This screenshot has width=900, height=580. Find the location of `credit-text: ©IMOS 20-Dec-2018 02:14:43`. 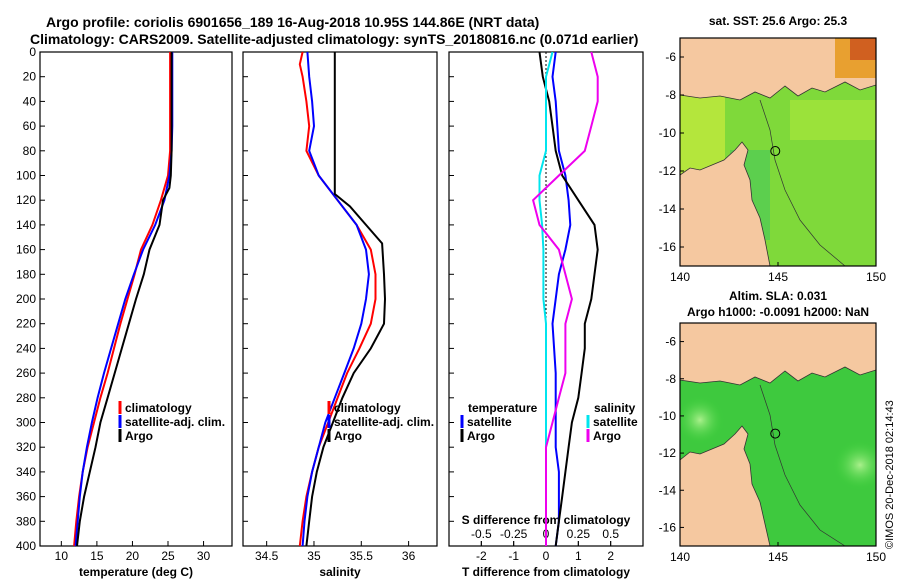

credit-text: ©IMOS 20-Dec-2018 02:14:43 is located at coordinates (890, 474).